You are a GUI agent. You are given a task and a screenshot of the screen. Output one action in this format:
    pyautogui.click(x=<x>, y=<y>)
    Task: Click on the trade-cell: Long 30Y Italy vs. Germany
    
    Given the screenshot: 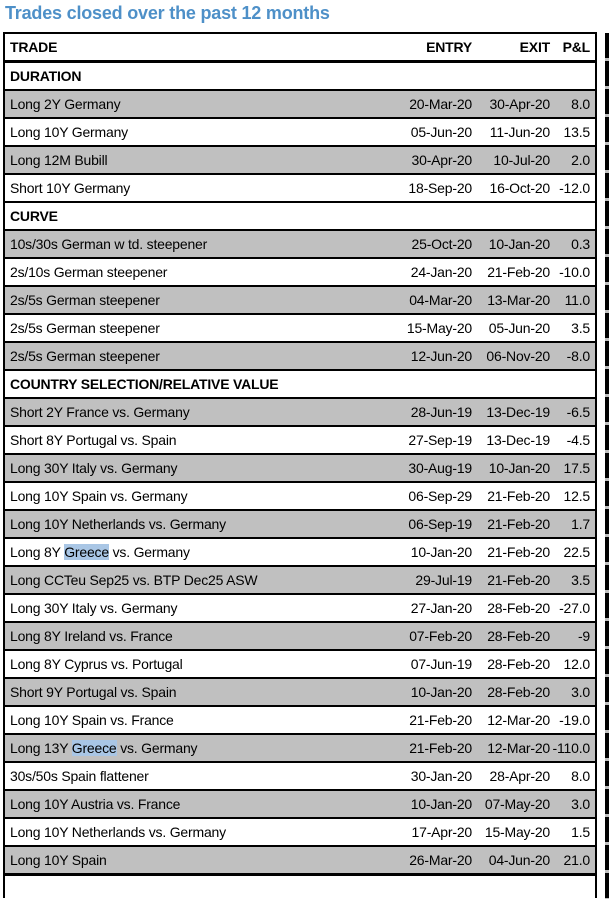 What is the action you would take?
    pyautogui.click(x=94, y=608)
    